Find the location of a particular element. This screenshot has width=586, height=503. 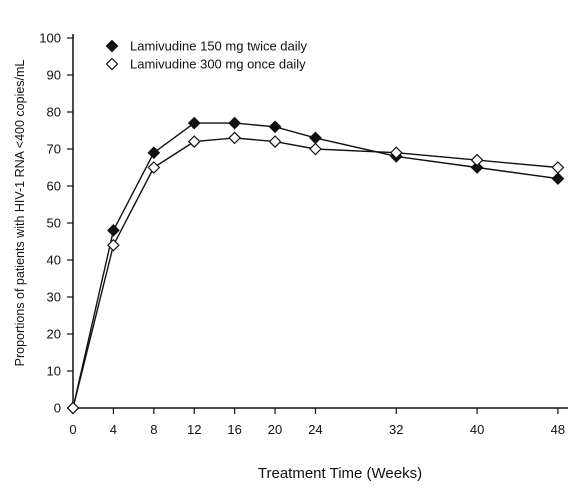

y-tick-label: 40 is located at coordinates (54, 260).